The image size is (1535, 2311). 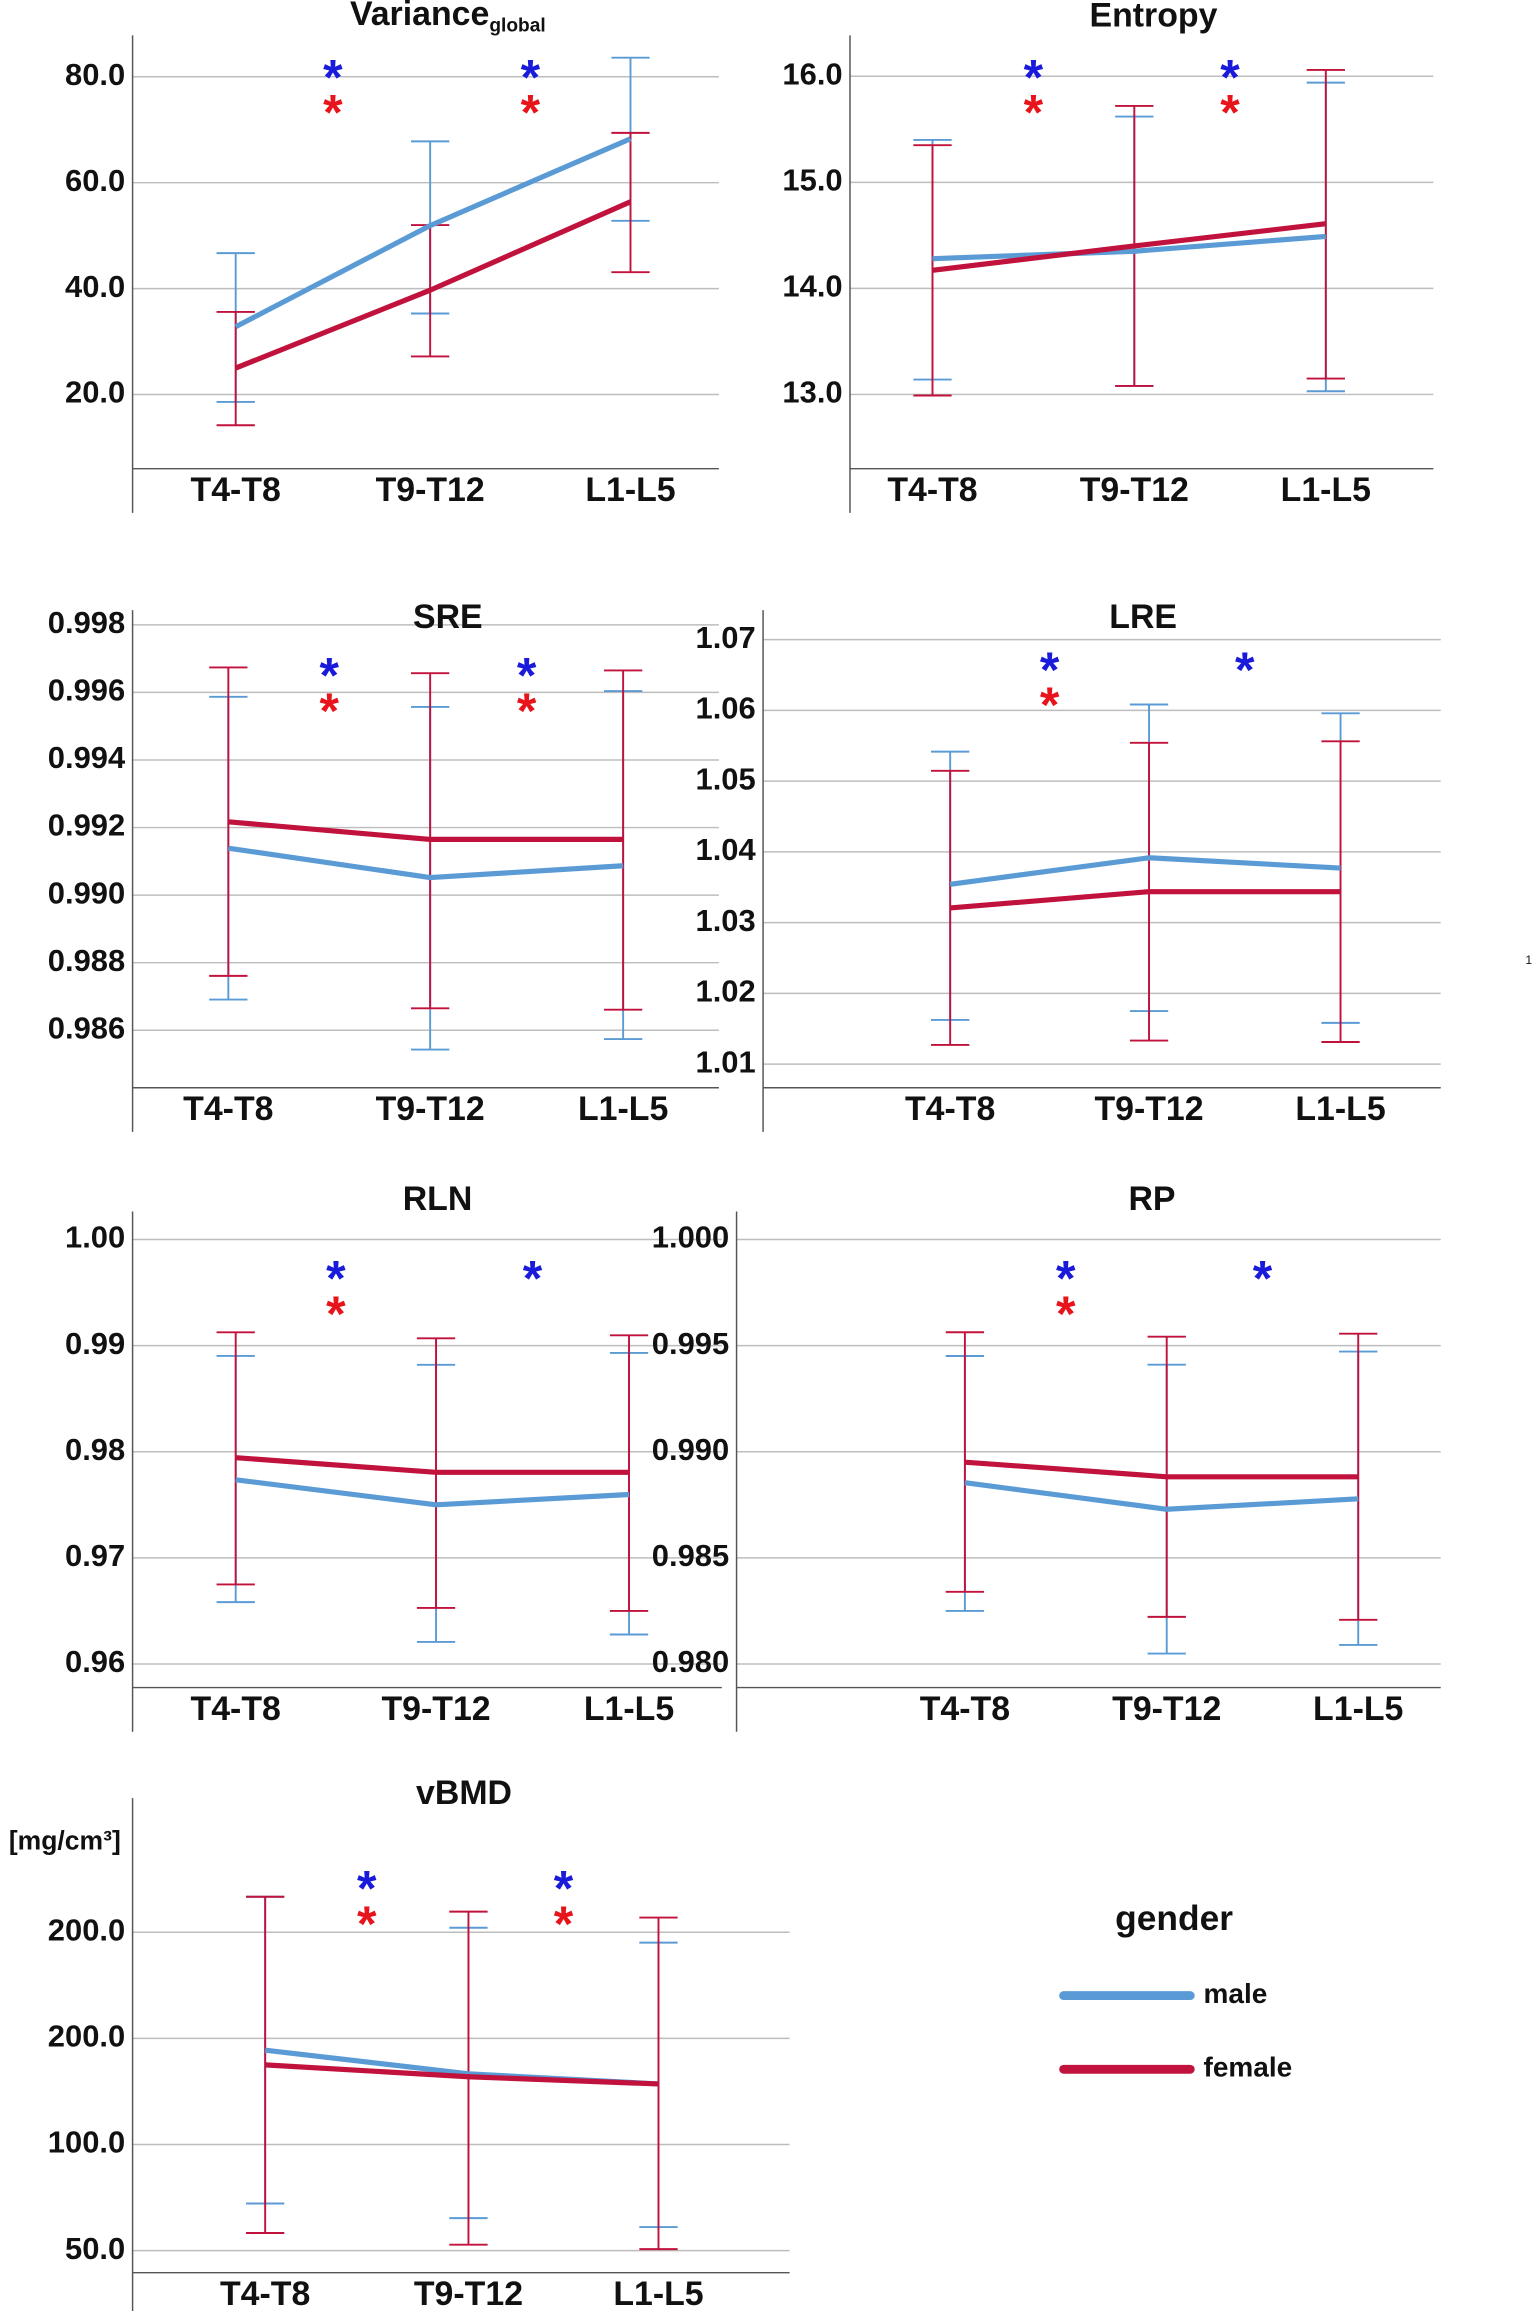 What do you see at coordinates (86, 1027) in the screenshot?
I see `y-tick-label: 0.986` at bounding box center [86, 1027].